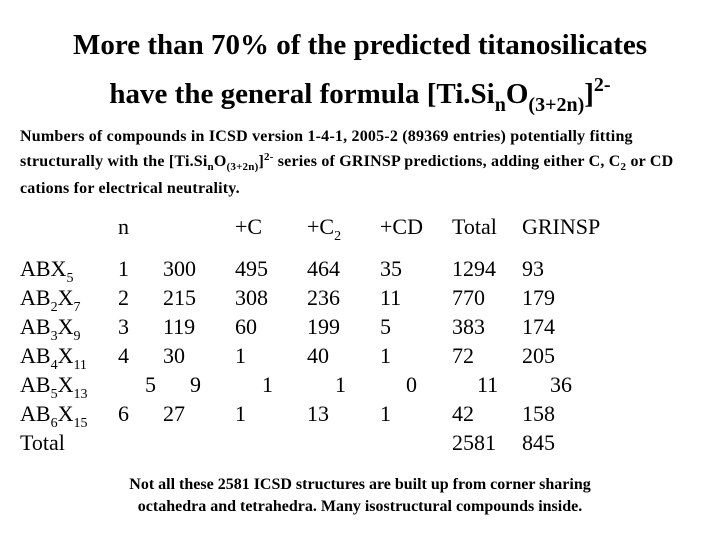 The width and height of the screenshot is (720, 540). What do you see at coordinates (220, 161) in the screenshot?
I see `intro-o: O` at bounding box center [220, 161].